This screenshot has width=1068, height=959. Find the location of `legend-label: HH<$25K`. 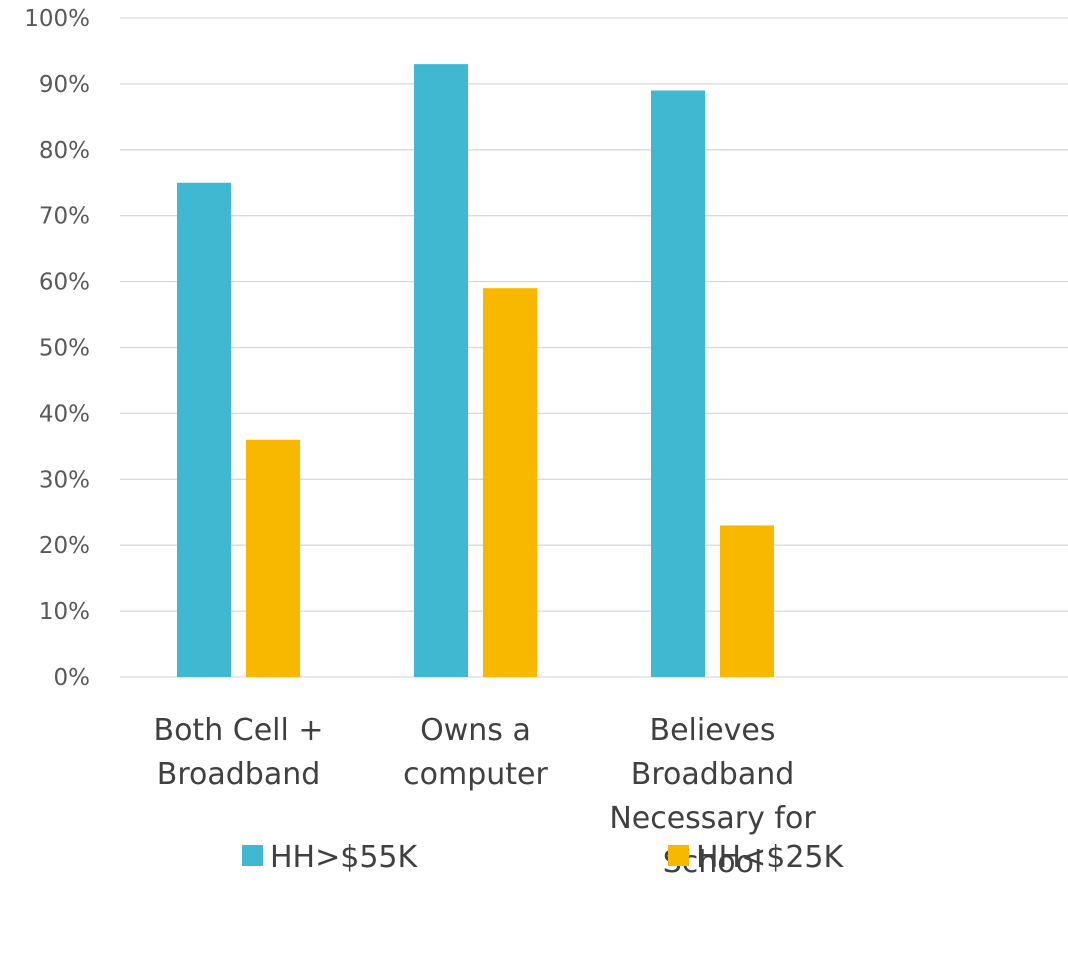

legend-label: HH<$25K is located at coordinates (770, 857).